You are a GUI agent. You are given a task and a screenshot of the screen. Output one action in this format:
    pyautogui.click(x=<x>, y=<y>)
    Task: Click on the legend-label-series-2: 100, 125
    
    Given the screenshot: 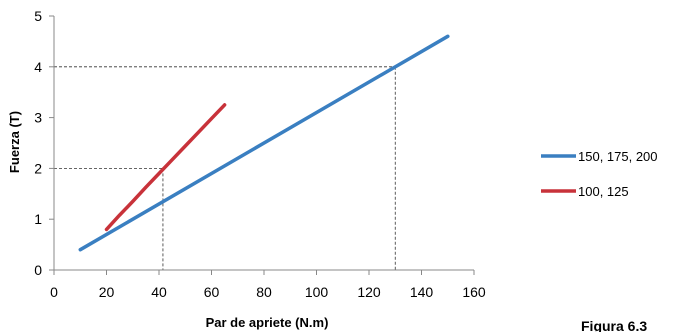 What is the action you would take?
    pyautogui.click(x=603, y=191)
    